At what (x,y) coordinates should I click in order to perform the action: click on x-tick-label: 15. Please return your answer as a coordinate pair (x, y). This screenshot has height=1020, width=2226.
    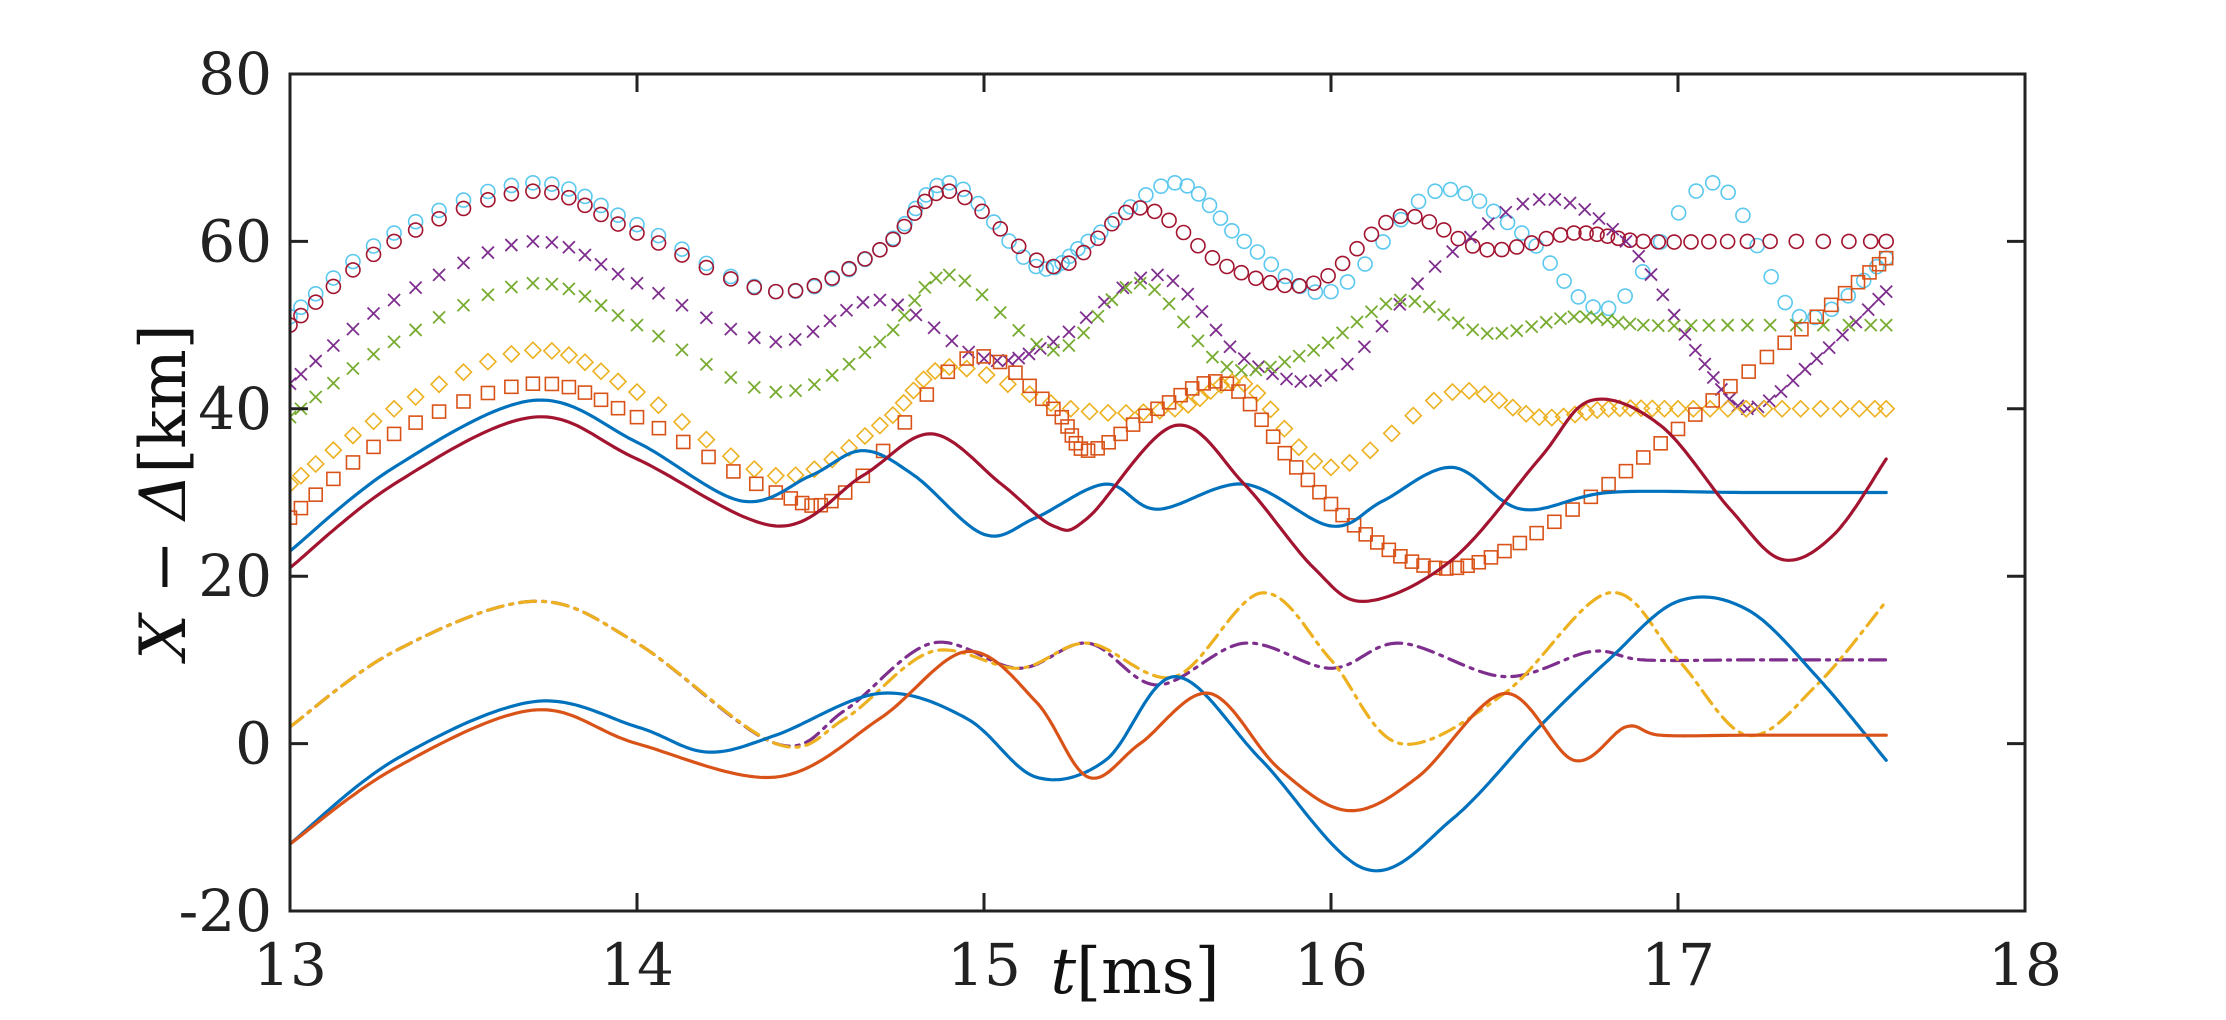
    Looking at the image, I should click on (984, 965).